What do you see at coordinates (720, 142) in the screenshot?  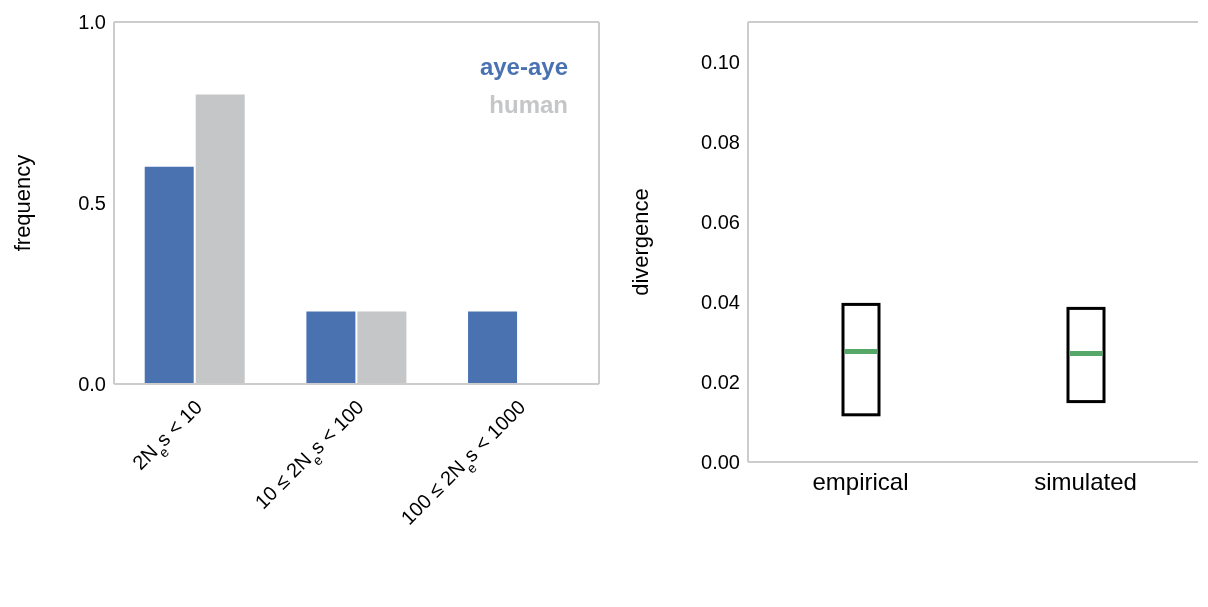 I see `y-tick-label: 0.08` at bounding box center [720, 142].